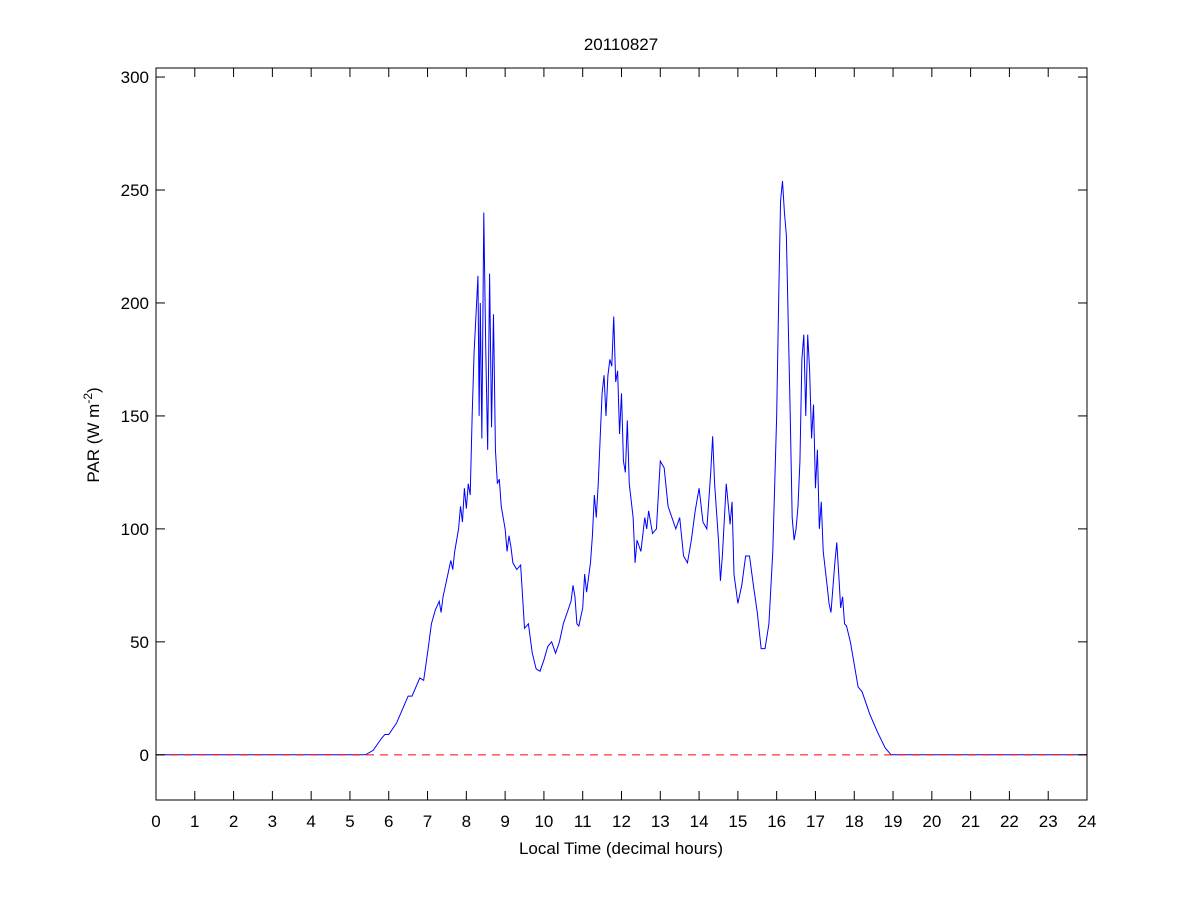 The height and width of the screenshot is (905, 1201). Describe the element at coordinates (88, 398) in the screenshot. I see `y-axis-label-superscript: -2` at that location.